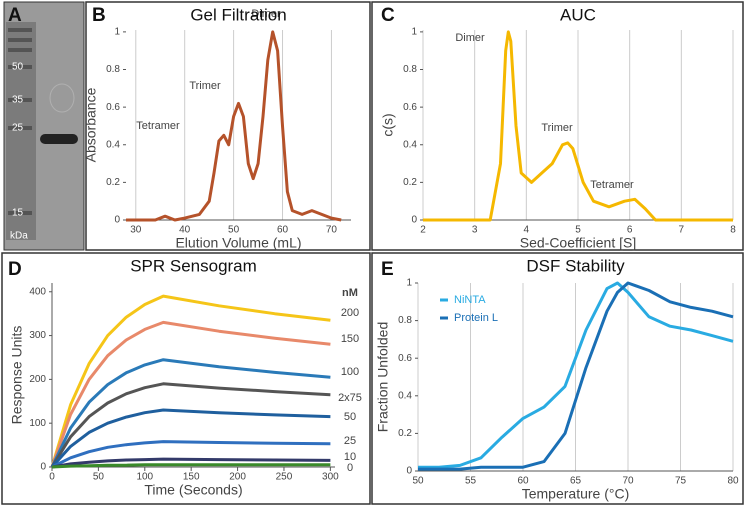 The image size is (745, 506). What do you see at coordinates (423, 230) in the screenshot?
I see `x-tick-label: 2` at bounding box center [423, 230].